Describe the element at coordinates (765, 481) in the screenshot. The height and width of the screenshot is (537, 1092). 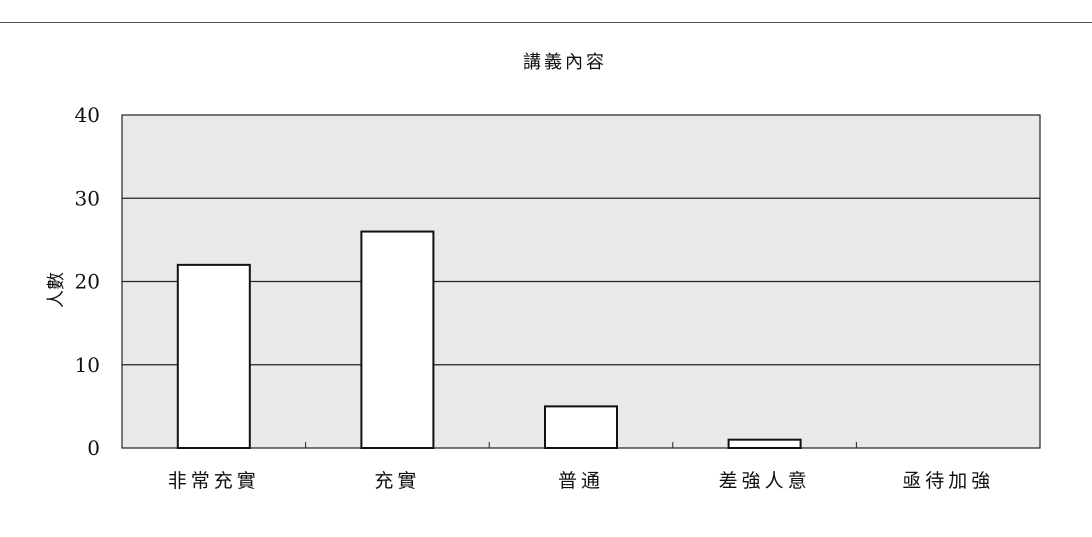
I see `category-label-3: 差強人意` at that location.